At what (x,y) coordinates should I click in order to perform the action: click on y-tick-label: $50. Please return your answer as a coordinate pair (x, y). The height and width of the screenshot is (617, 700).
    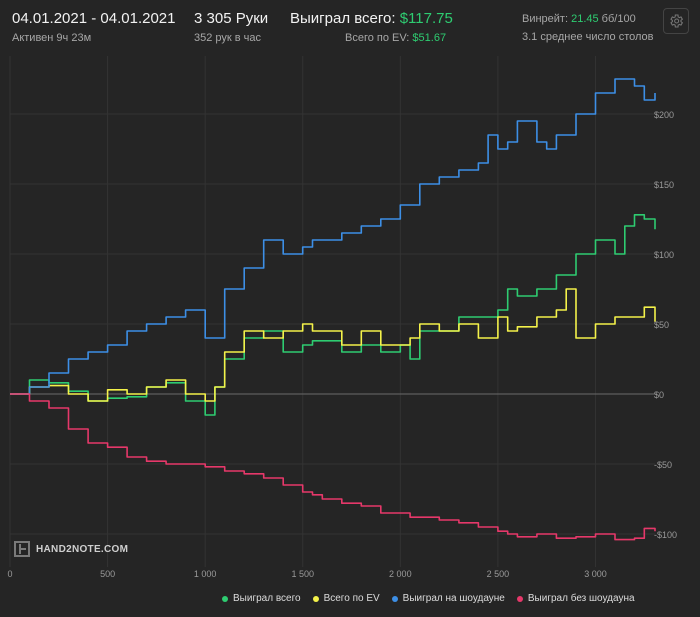
    Looking at the image, I should click on (661, 325).